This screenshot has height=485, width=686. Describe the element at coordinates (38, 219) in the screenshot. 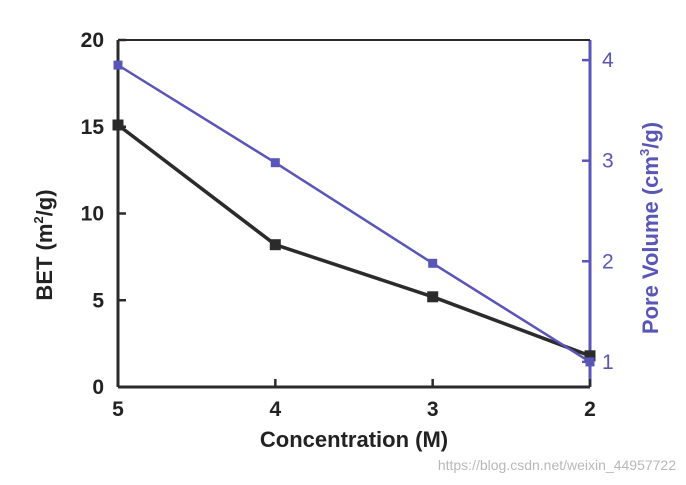

I see `left-axis-label-sup: 2` at that location.